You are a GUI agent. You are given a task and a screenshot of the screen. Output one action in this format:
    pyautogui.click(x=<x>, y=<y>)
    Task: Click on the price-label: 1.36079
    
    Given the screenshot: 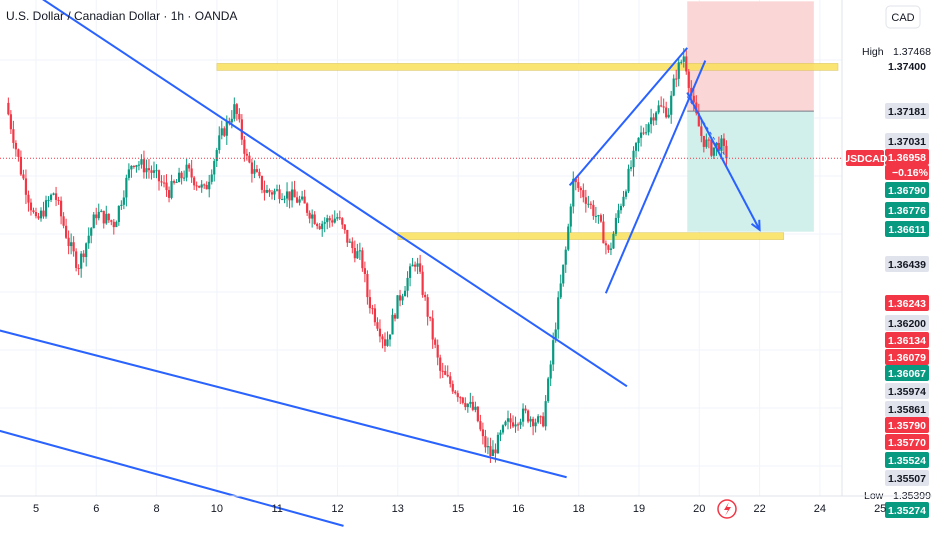 What is the action you would take?
    pyautogui.click(x=907, y=357)
    